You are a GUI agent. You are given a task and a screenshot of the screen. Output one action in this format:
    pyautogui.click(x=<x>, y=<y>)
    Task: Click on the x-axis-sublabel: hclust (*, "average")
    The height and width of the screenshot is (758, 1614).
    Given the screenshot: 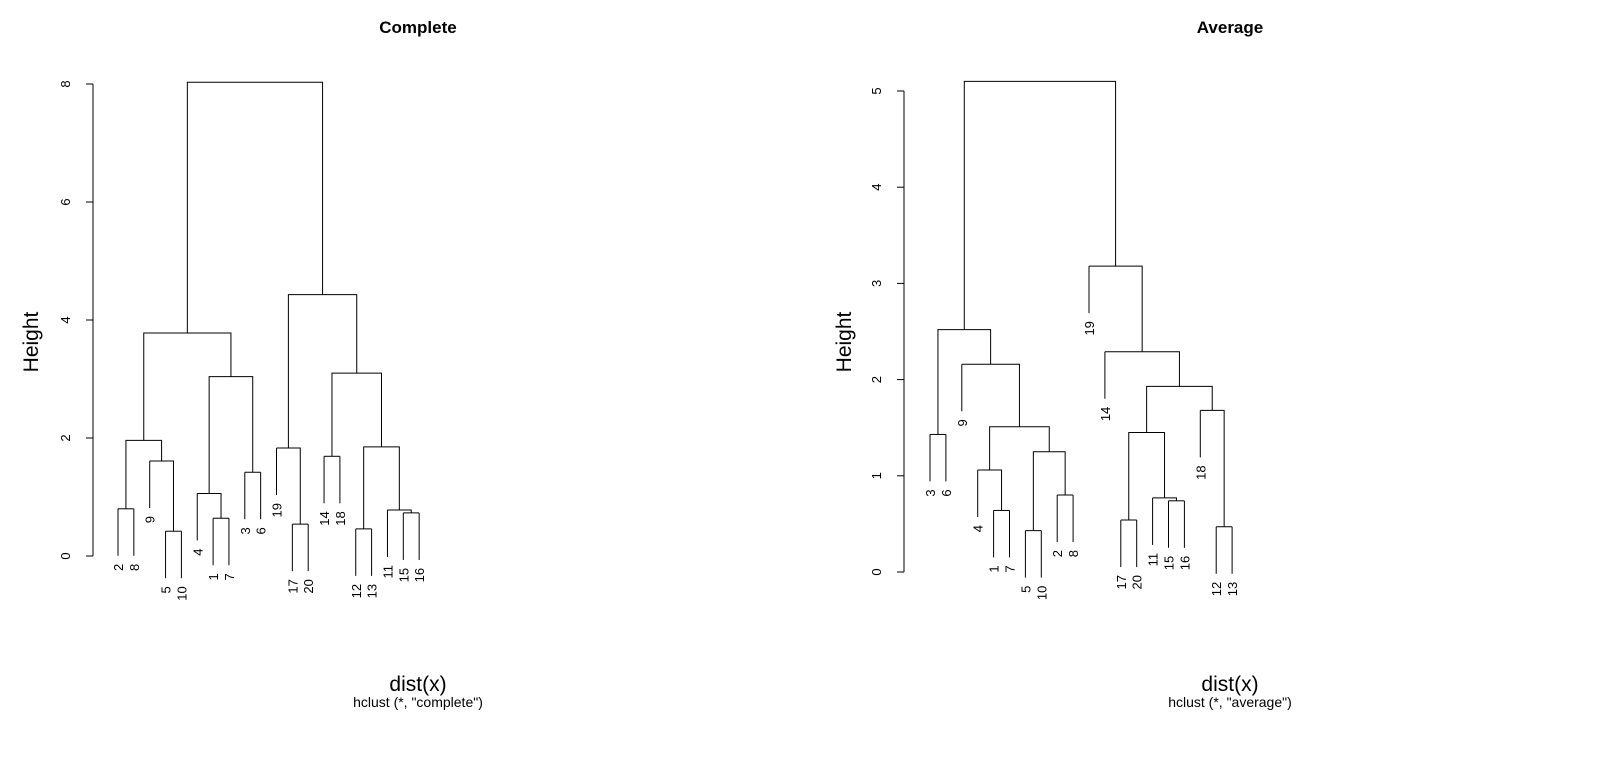 What is the action you would take?
    pyautogui.click(x=1230, y=702)
    